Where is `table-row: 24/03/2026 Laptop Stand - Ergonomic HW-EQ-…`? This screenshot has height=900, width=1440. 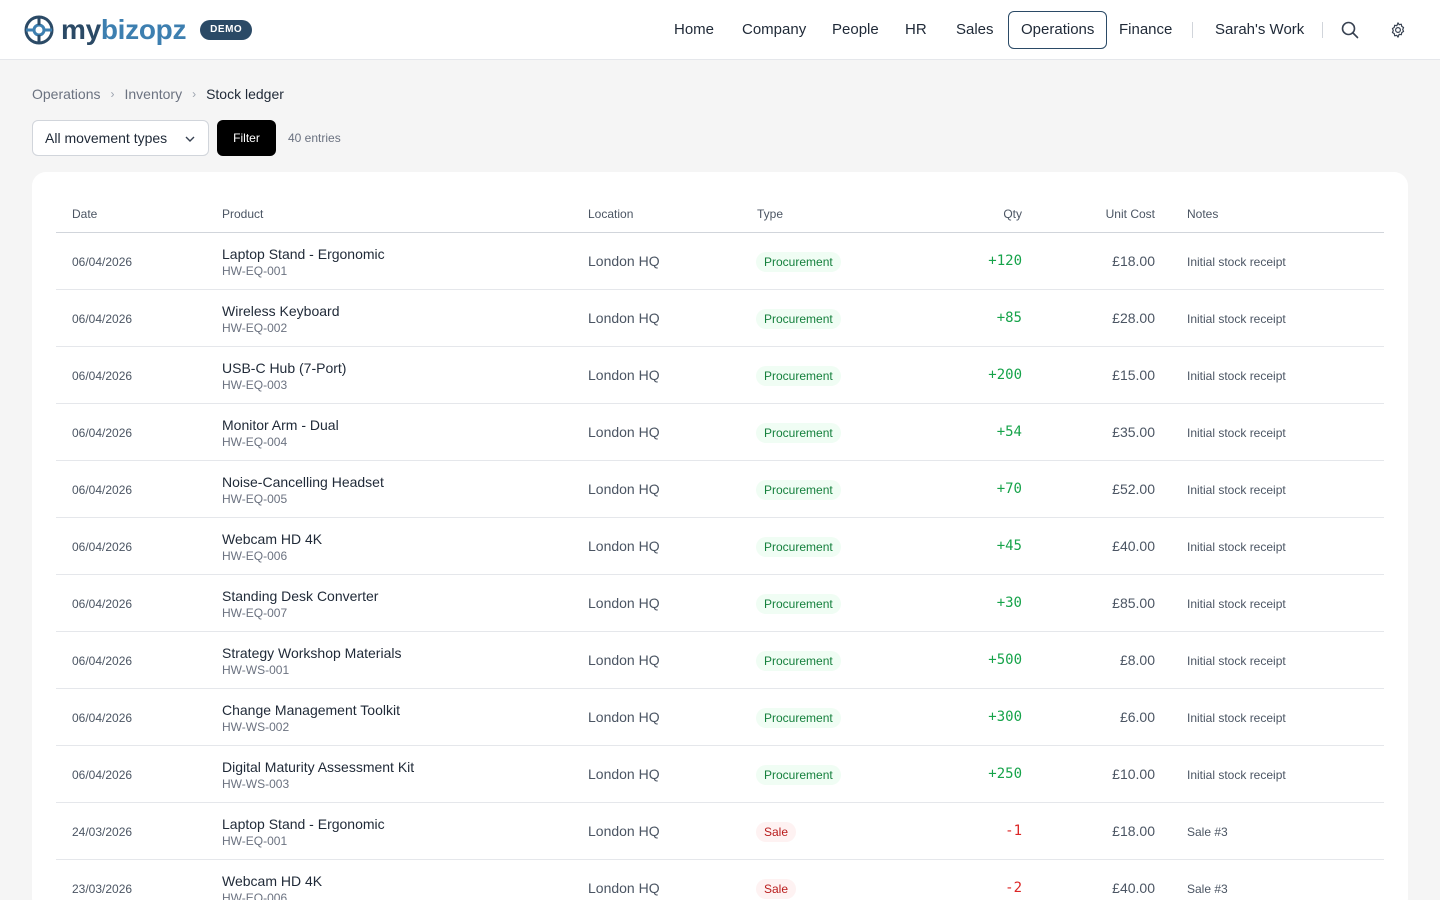
table-row: 24/03/2026 Laptop Stand - Ergonomic HW-EQ-… is located at coordinates (720, 831).